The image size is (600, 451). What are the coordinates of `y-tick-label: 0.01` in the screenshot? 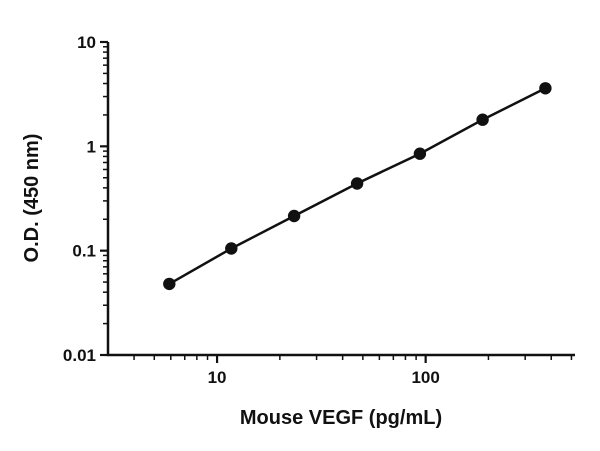 It's located at (79, 355).